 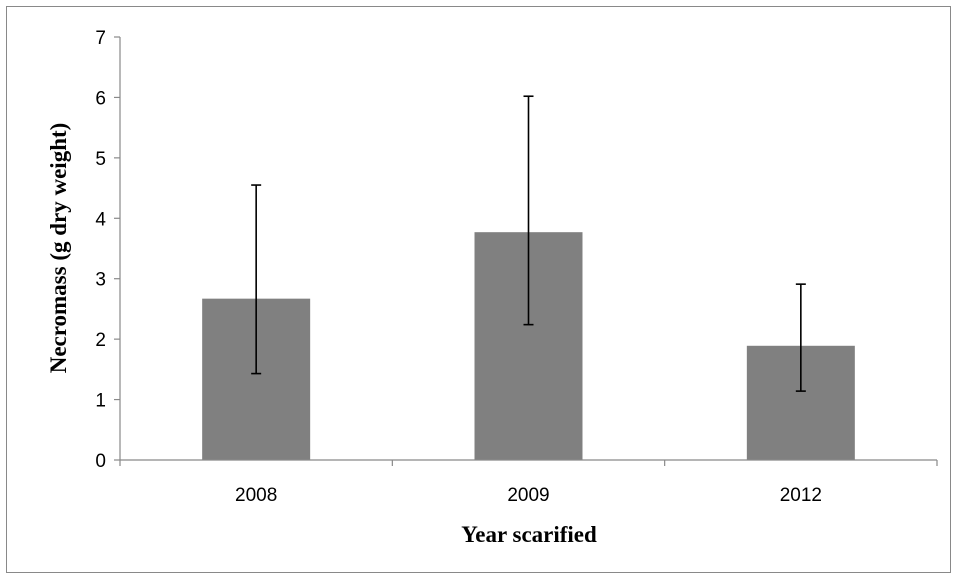 I want to click on y-tick-label: 3, so click(x=100, y=280).